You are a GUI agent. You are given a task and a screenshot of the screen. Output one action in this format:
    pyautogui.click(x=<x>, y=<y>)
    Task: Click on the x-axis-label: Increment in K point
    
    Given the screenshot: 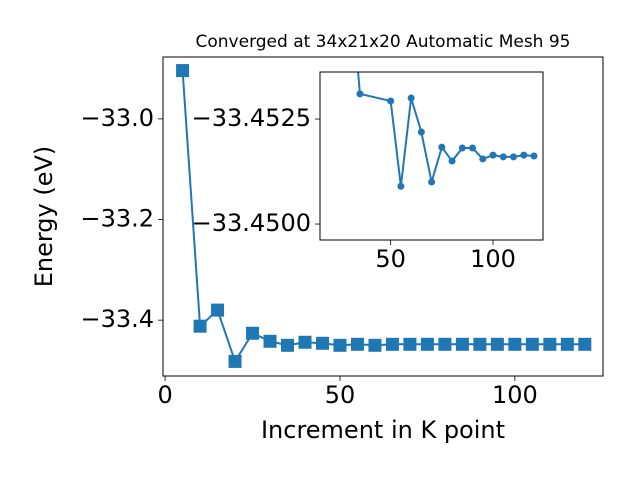 What is the action you would take?
    pyautogui.click(x=383, y=430)
    